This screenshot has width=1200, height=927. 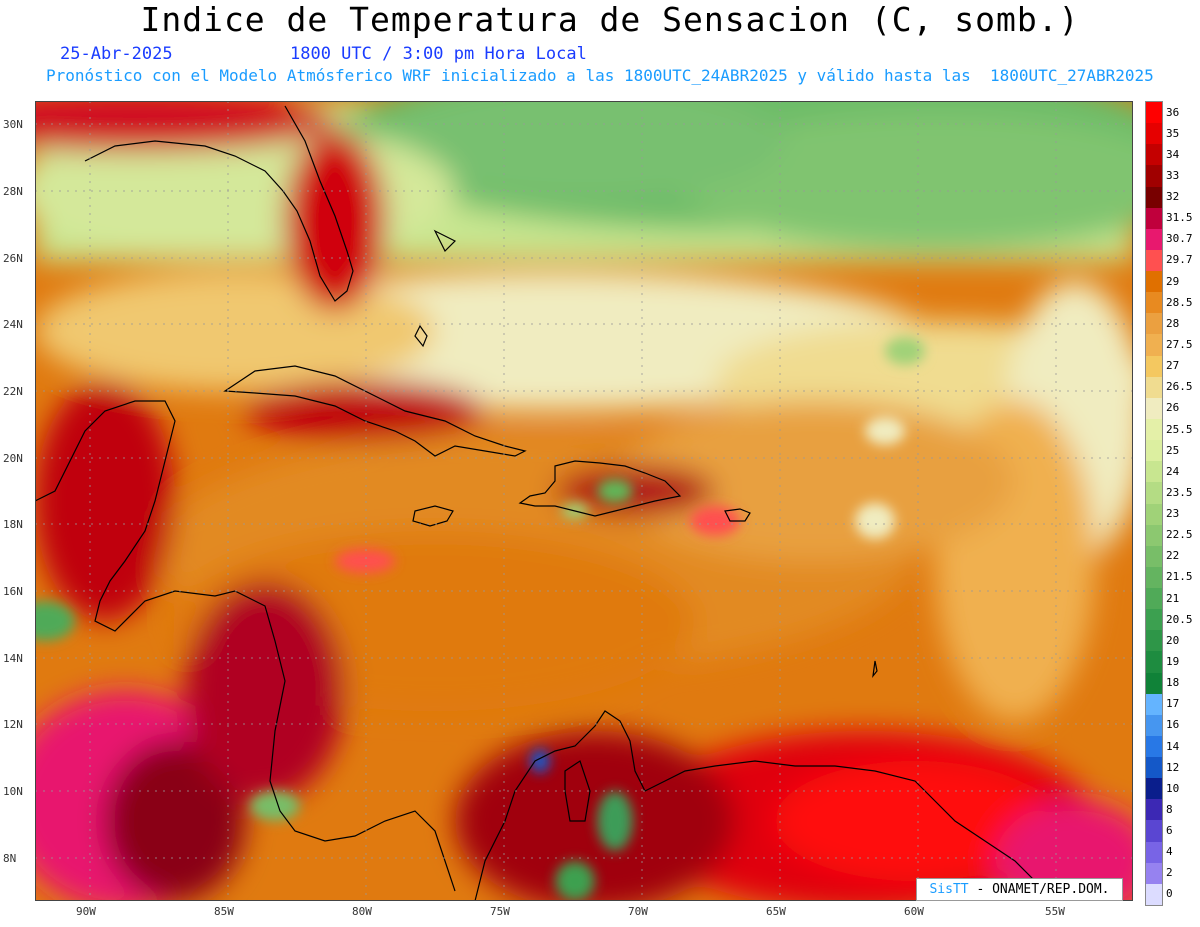 What do you see at coordinates (1179, 260) in the screenshot?
I see `colorbar-label: 29.7` at bounding box center [1179, 260].